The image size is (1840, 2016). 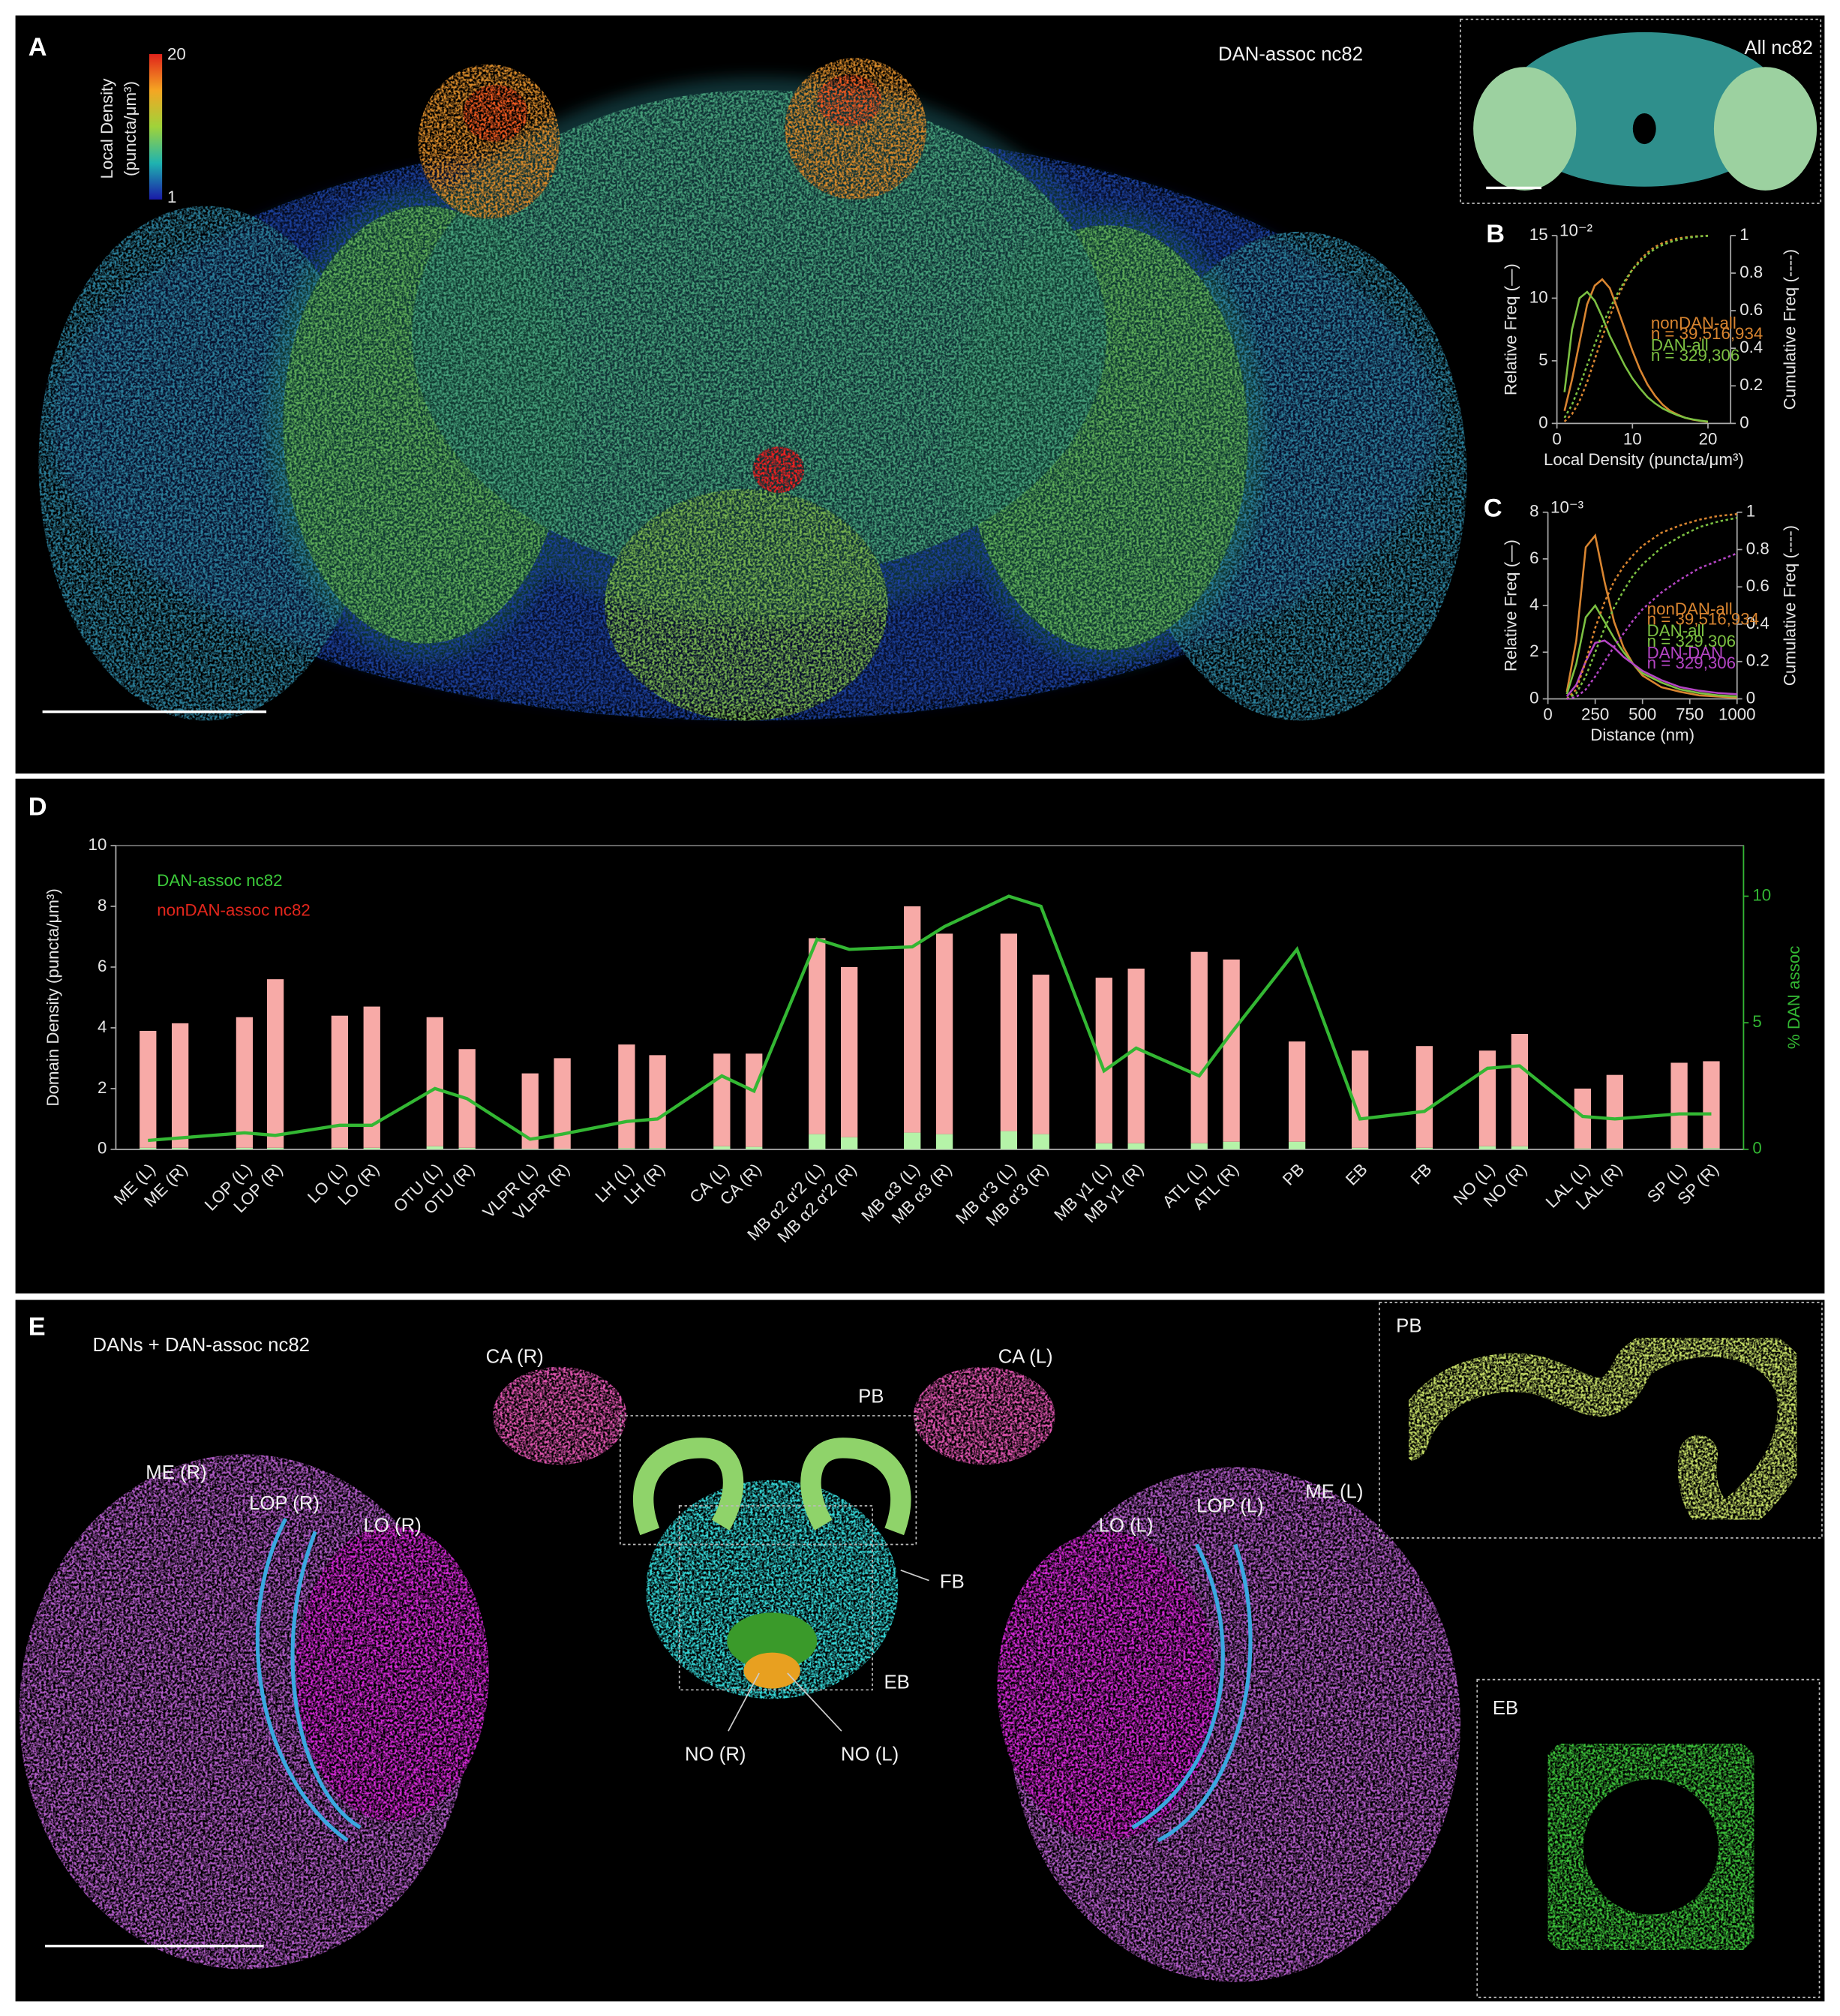 I want to click on region-label: NO (R), so click(x=715, y=1754).